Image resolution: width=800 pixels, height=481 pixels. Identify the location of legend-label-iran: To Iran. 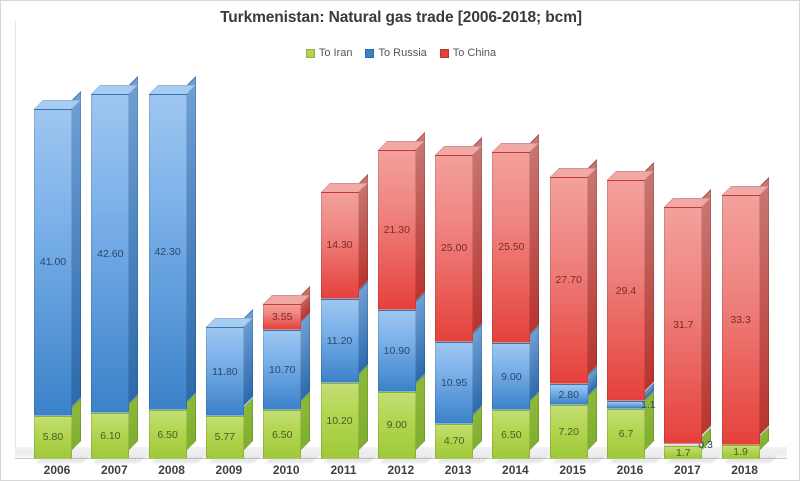
(335, 53).